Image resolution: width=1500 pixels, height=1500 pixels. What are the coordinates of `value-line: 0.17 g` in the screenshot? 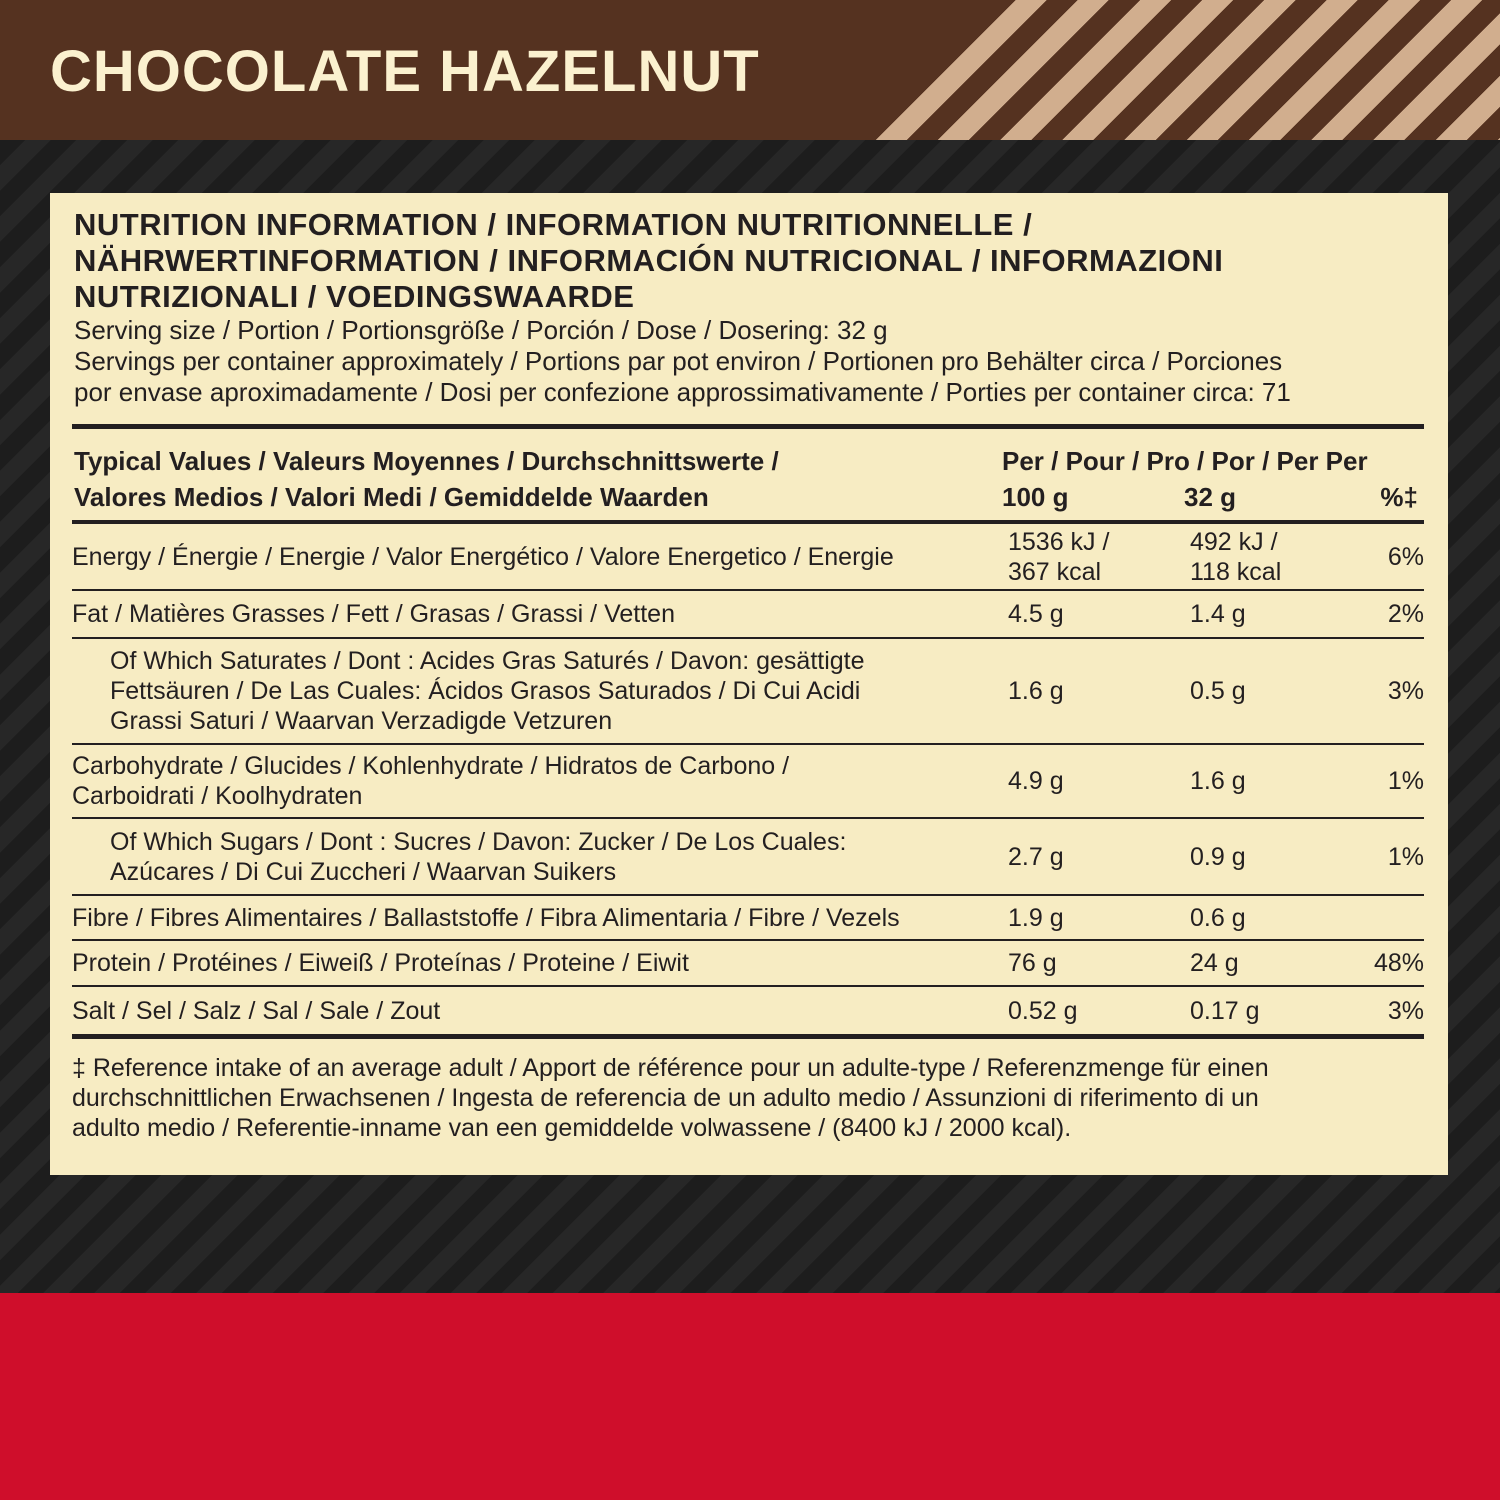 It's located at (1225, 1010).